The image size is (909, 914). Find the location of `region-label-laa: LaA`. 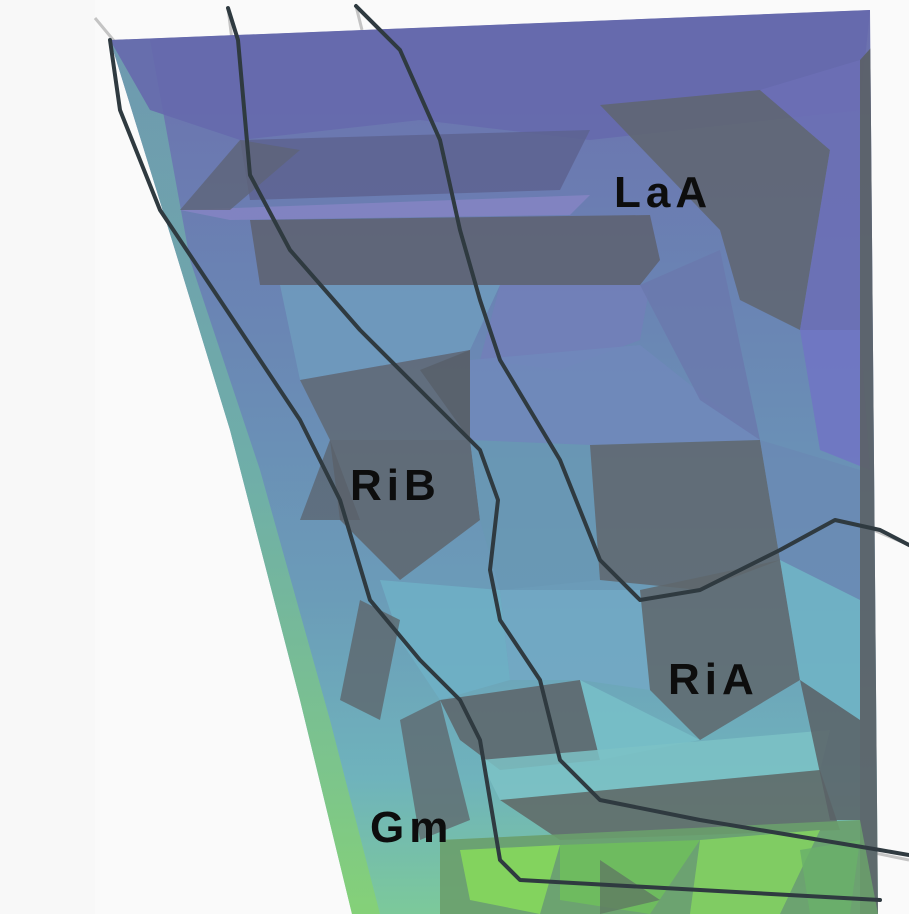

region-label-laa: LaA is located at coordinates (663, 192).